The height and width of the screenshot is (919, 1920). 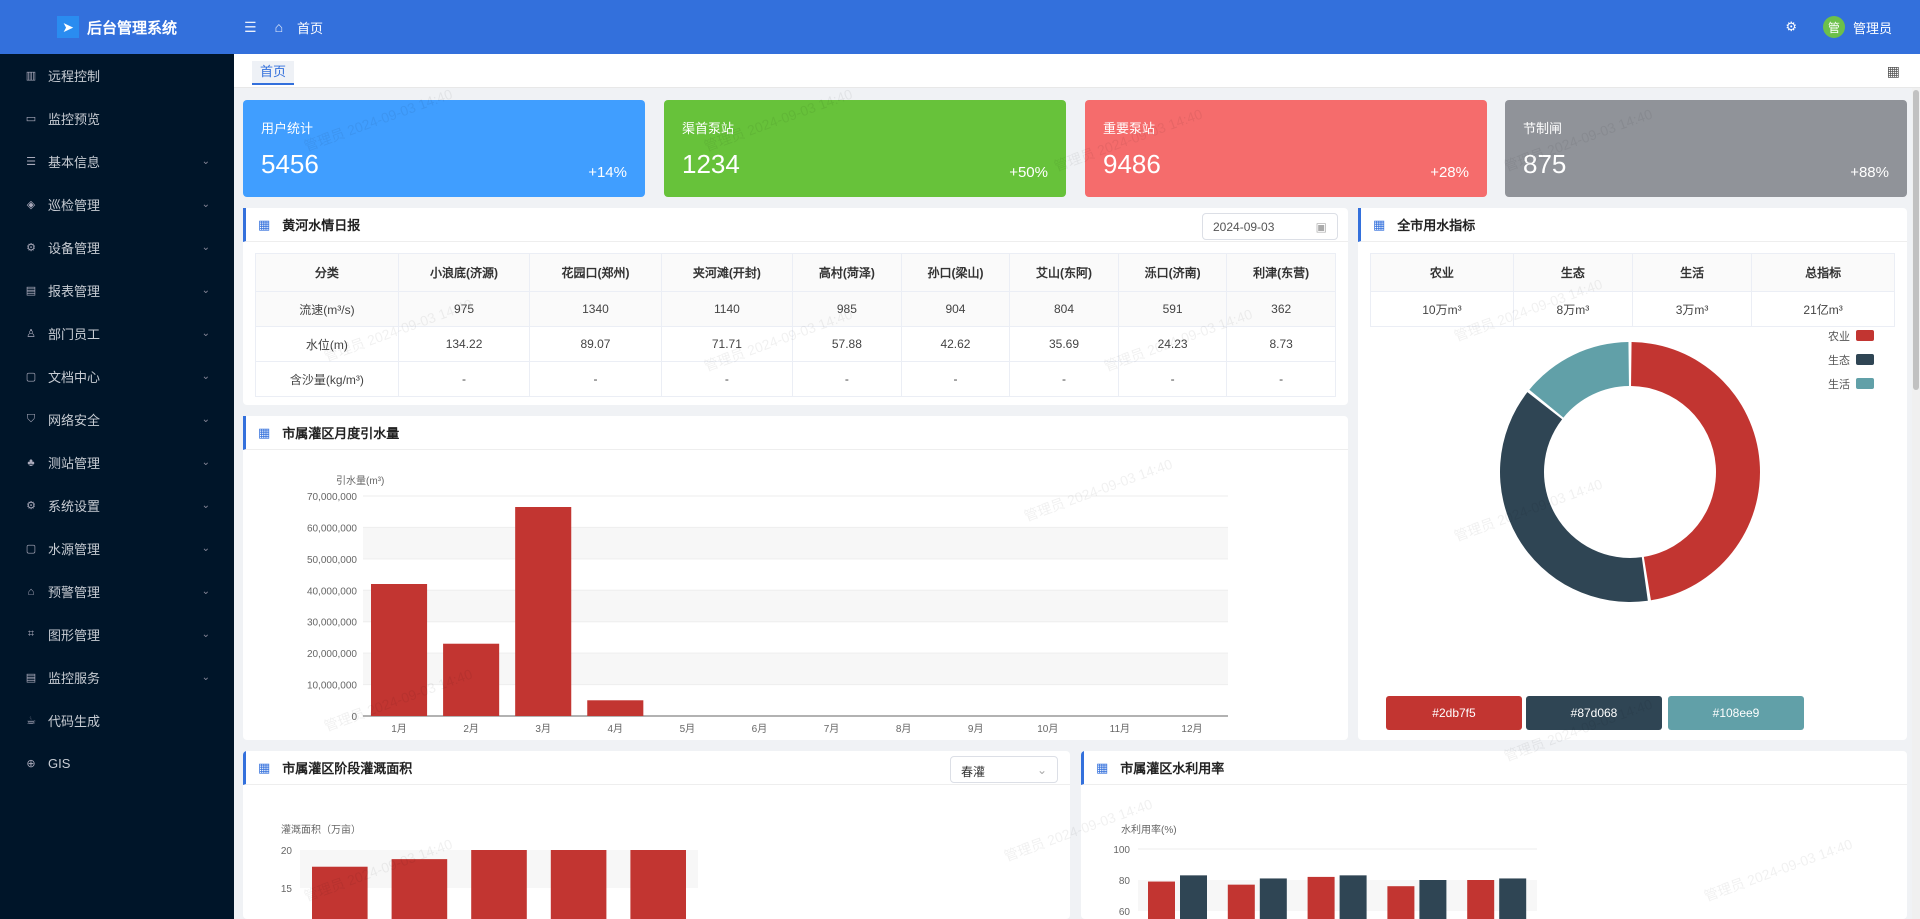 What do you see at coordinates (117, 333) in the screenshot?
I see `sidebar-item-6: ♙ 部门员工 ⌄` at bounding box center [117, 333].